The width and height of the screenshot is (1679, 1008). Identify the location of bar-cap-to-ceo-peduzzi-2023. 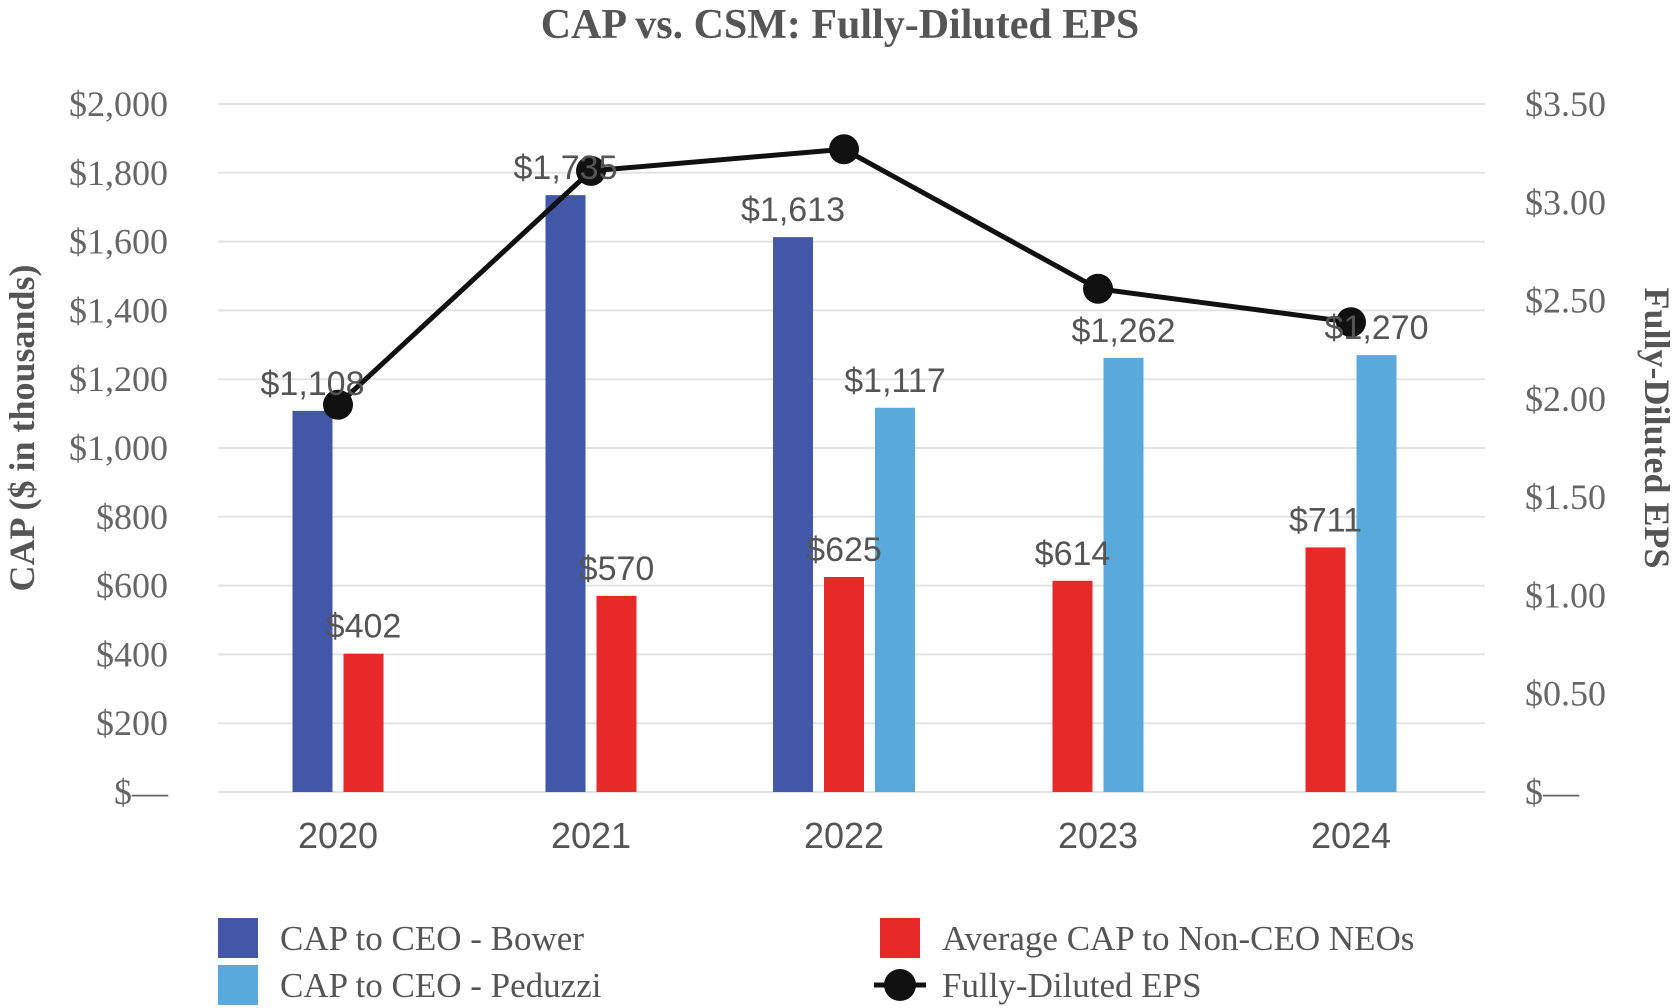
(1123, 574).